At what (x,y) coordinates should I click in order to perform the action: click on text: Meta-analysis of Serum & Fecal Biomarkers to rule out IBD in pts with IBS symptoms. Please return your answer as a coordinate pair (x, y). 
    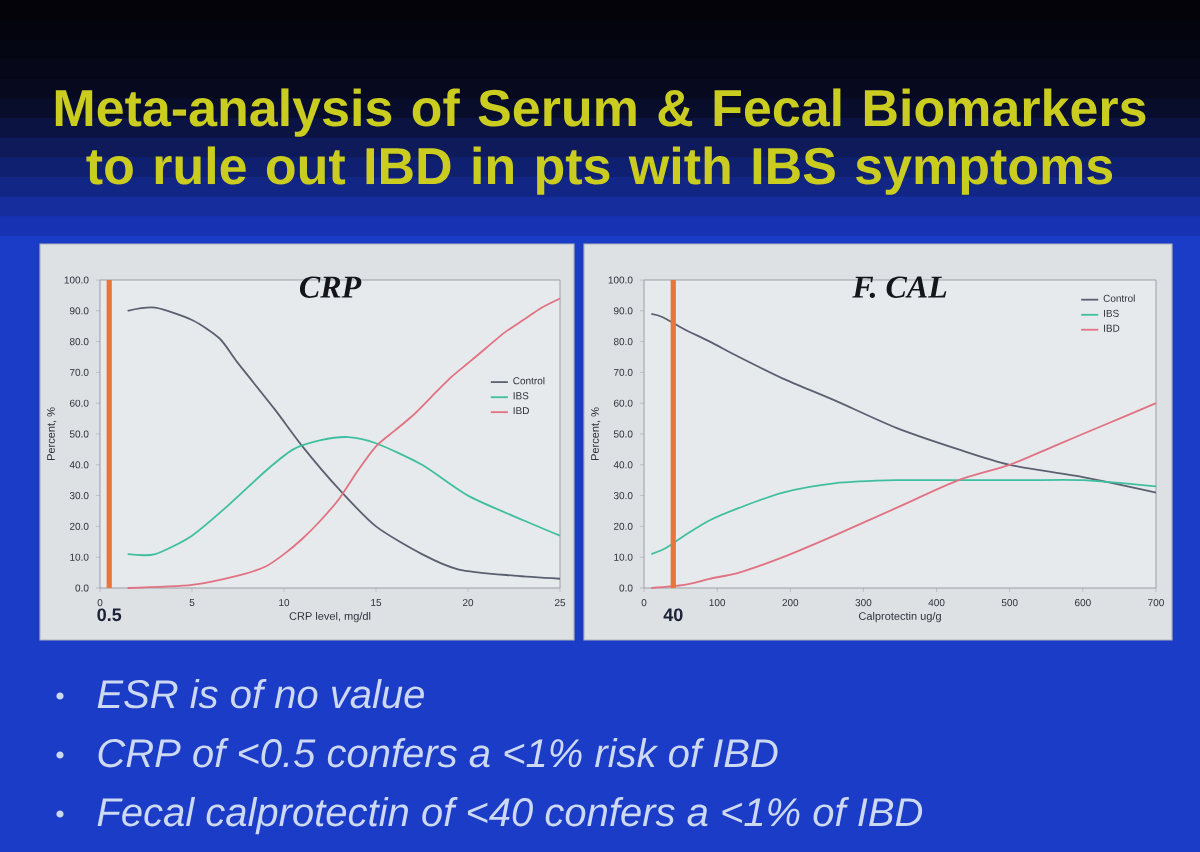
    Looking at the image, I should click on (600, 141).